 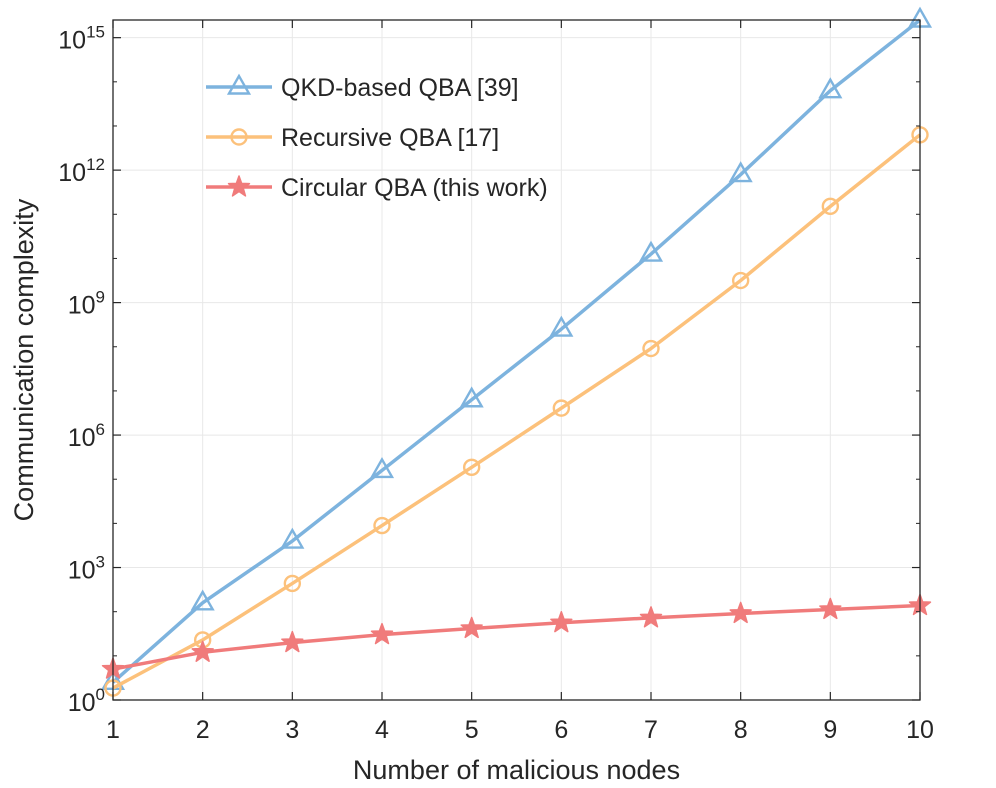 What do you see at coordinates (203, 730) in the screenshot?
I see `x-tick-label: 2` at bounding box center [203, 730].